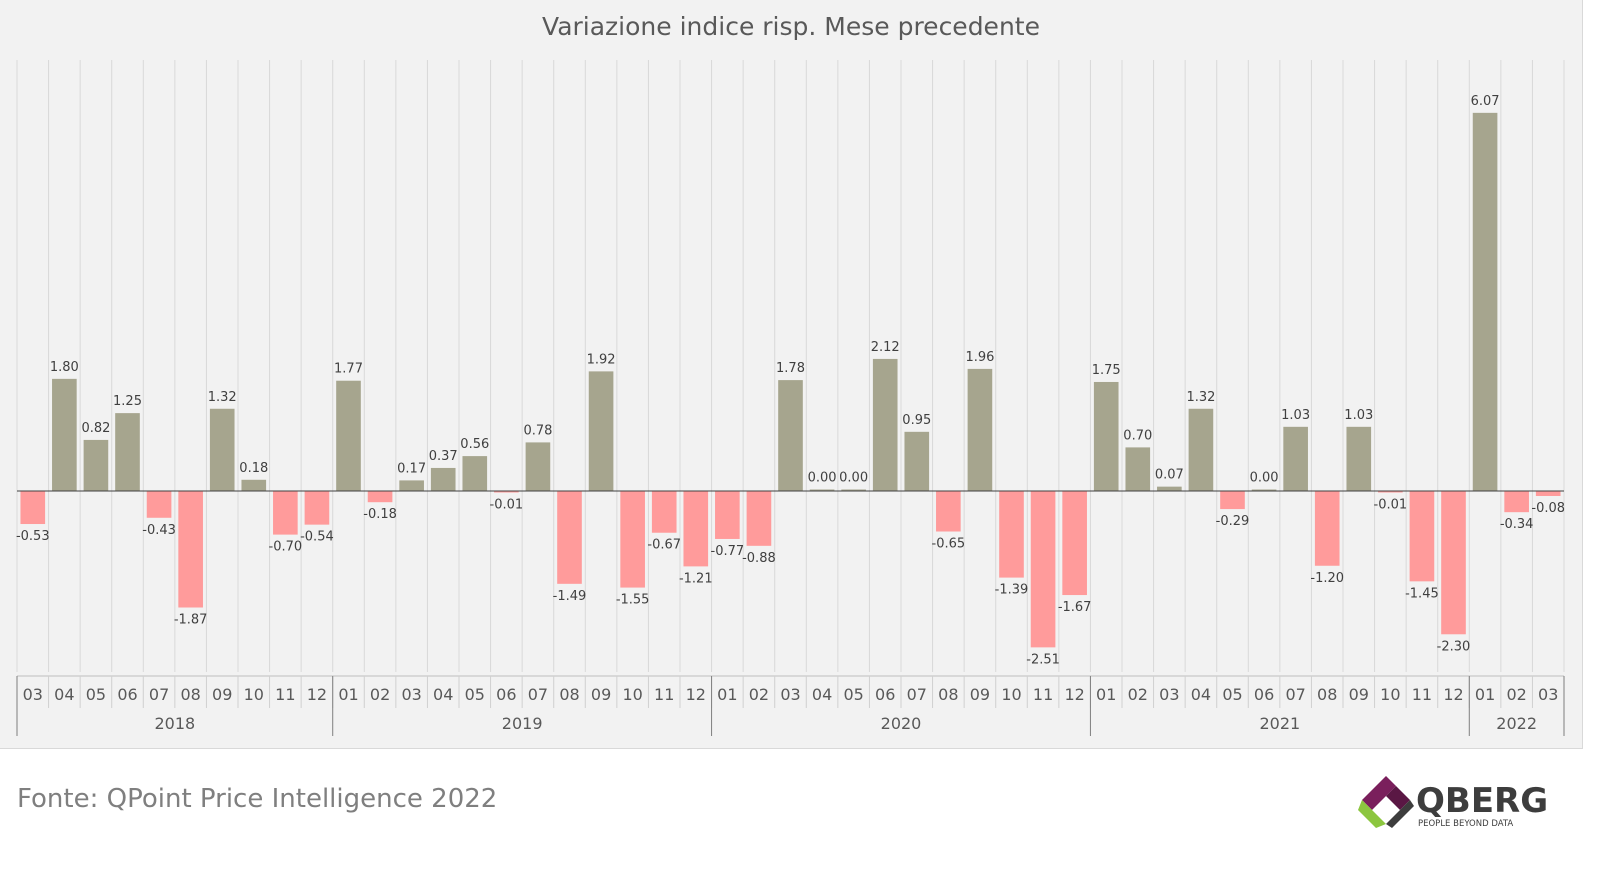 The image size is (1620, 878). I want to click on month-tick-label: 08, so click(1327, 694).